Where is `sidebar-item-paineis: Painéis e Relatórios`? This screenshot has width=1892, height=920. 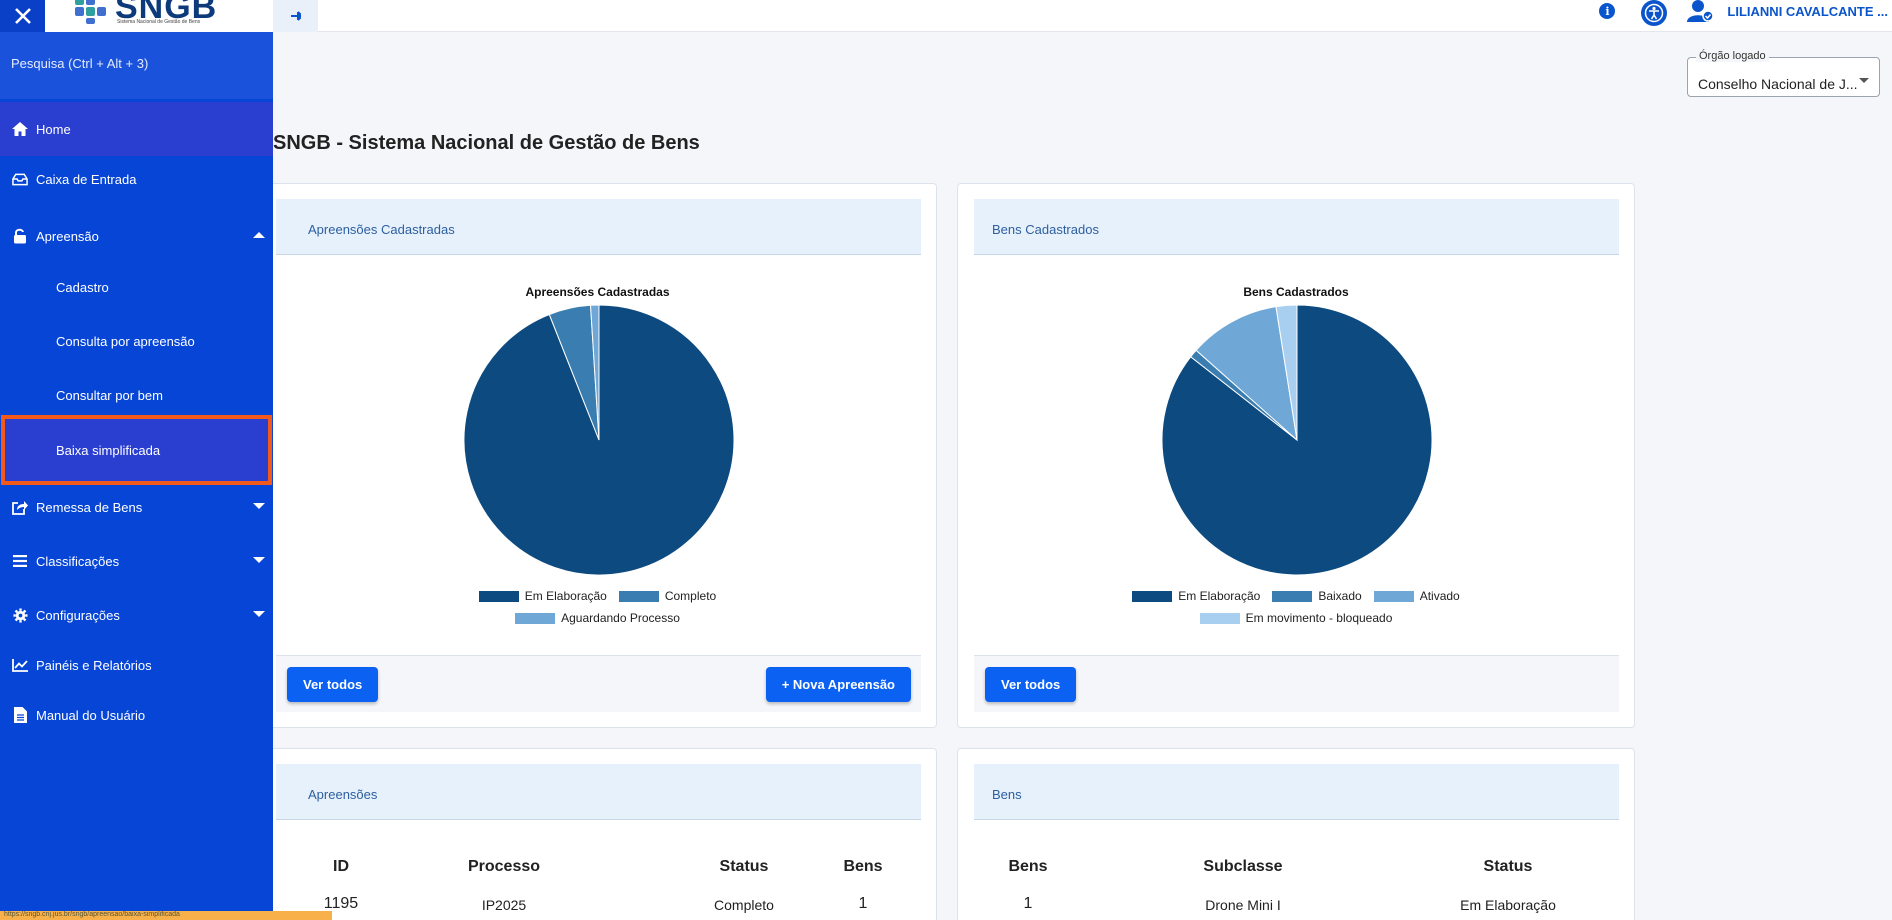
sidebar-item-paineis: Painéis e Relatórios is located at coordinates (136, 665).